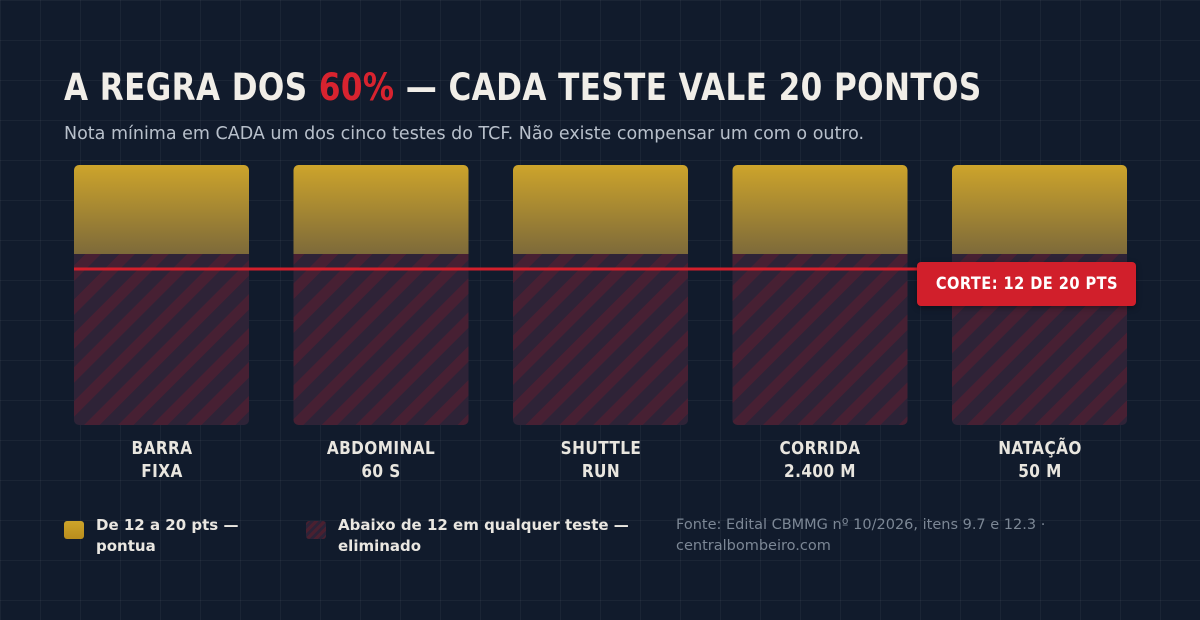 This screenshot has width=1200, height=620. I want to click on x-tick-label-line: SHUTTLE, so click(600, 448).